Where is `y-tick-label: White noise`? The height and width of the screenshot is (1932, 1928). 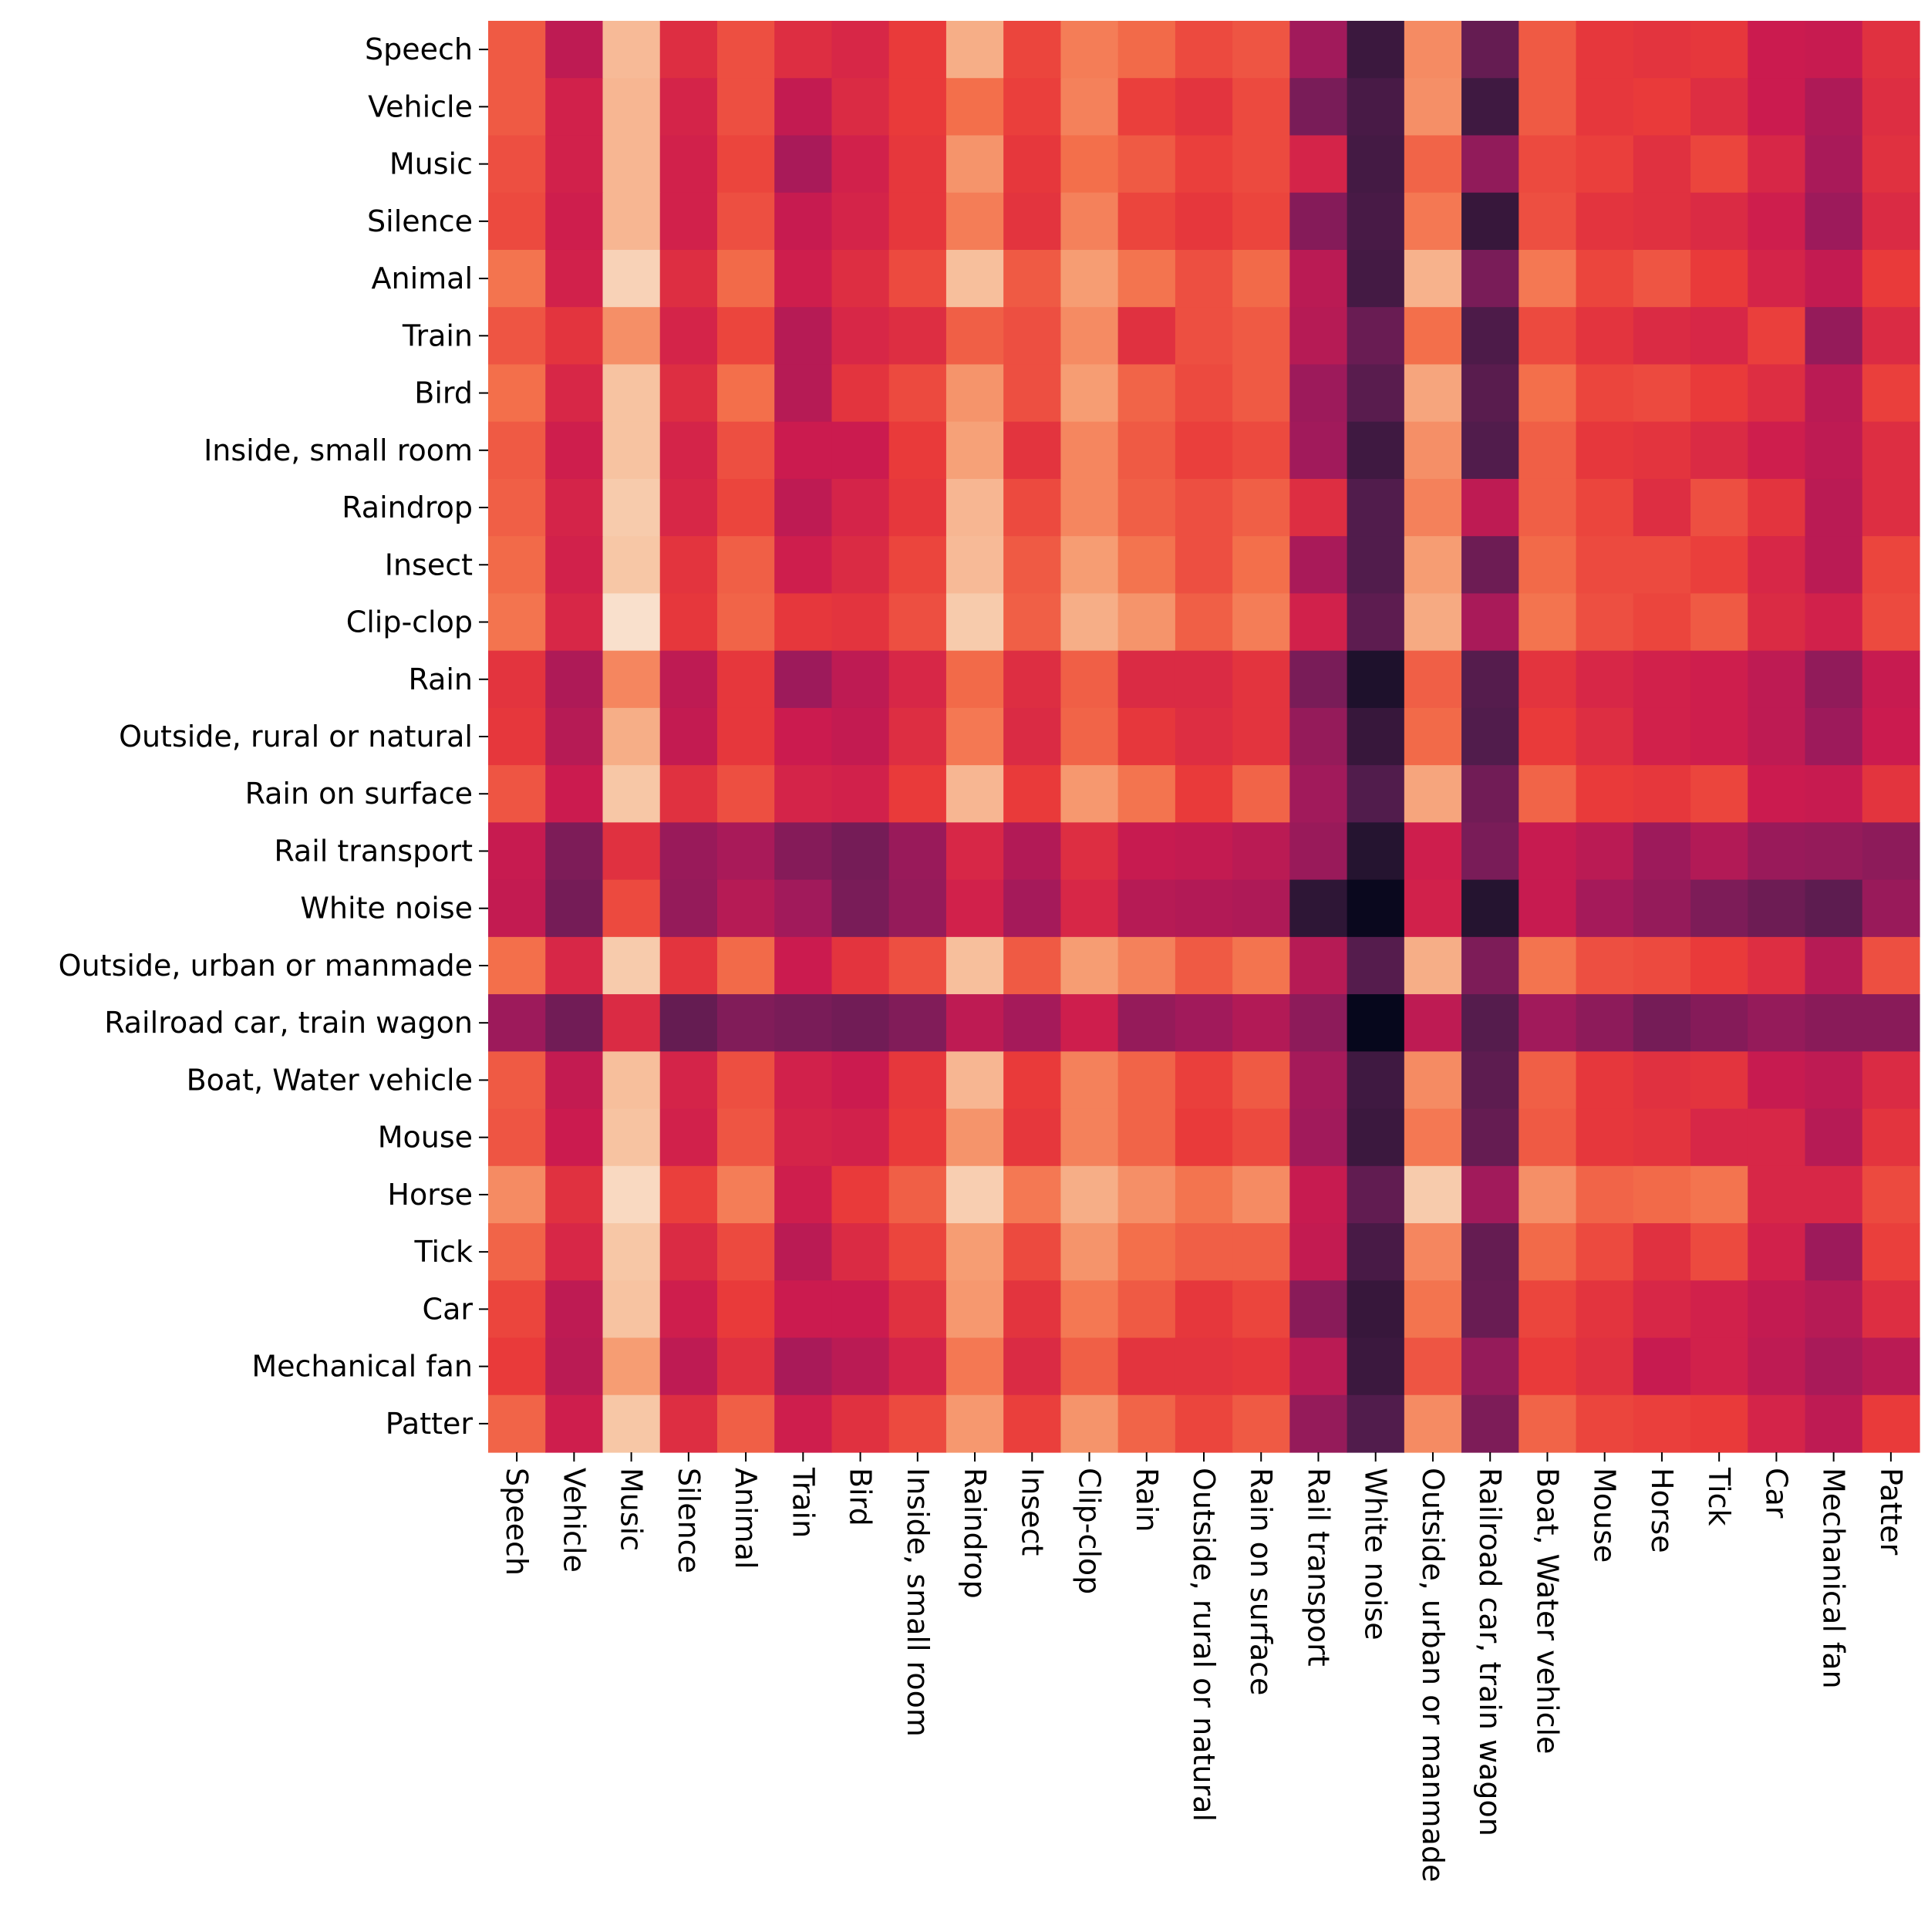
y-tick-label: White noise is located at coordinates (387, 909).